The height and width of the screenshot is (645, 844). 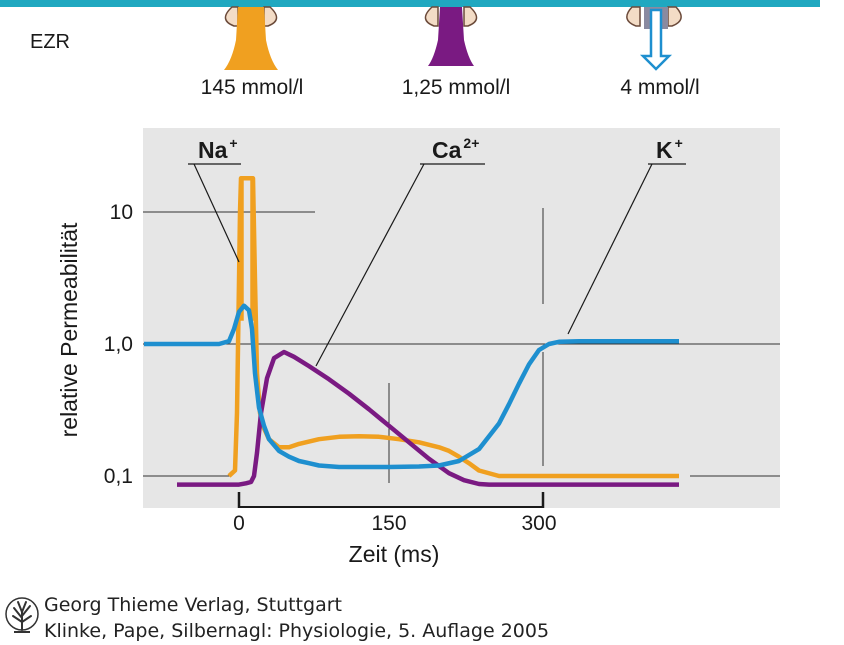 What do you see at coordinates (252, 87) in the screenshot?
I see `na-concentration: 145 mmol/l` at bounding box center [252, 87].